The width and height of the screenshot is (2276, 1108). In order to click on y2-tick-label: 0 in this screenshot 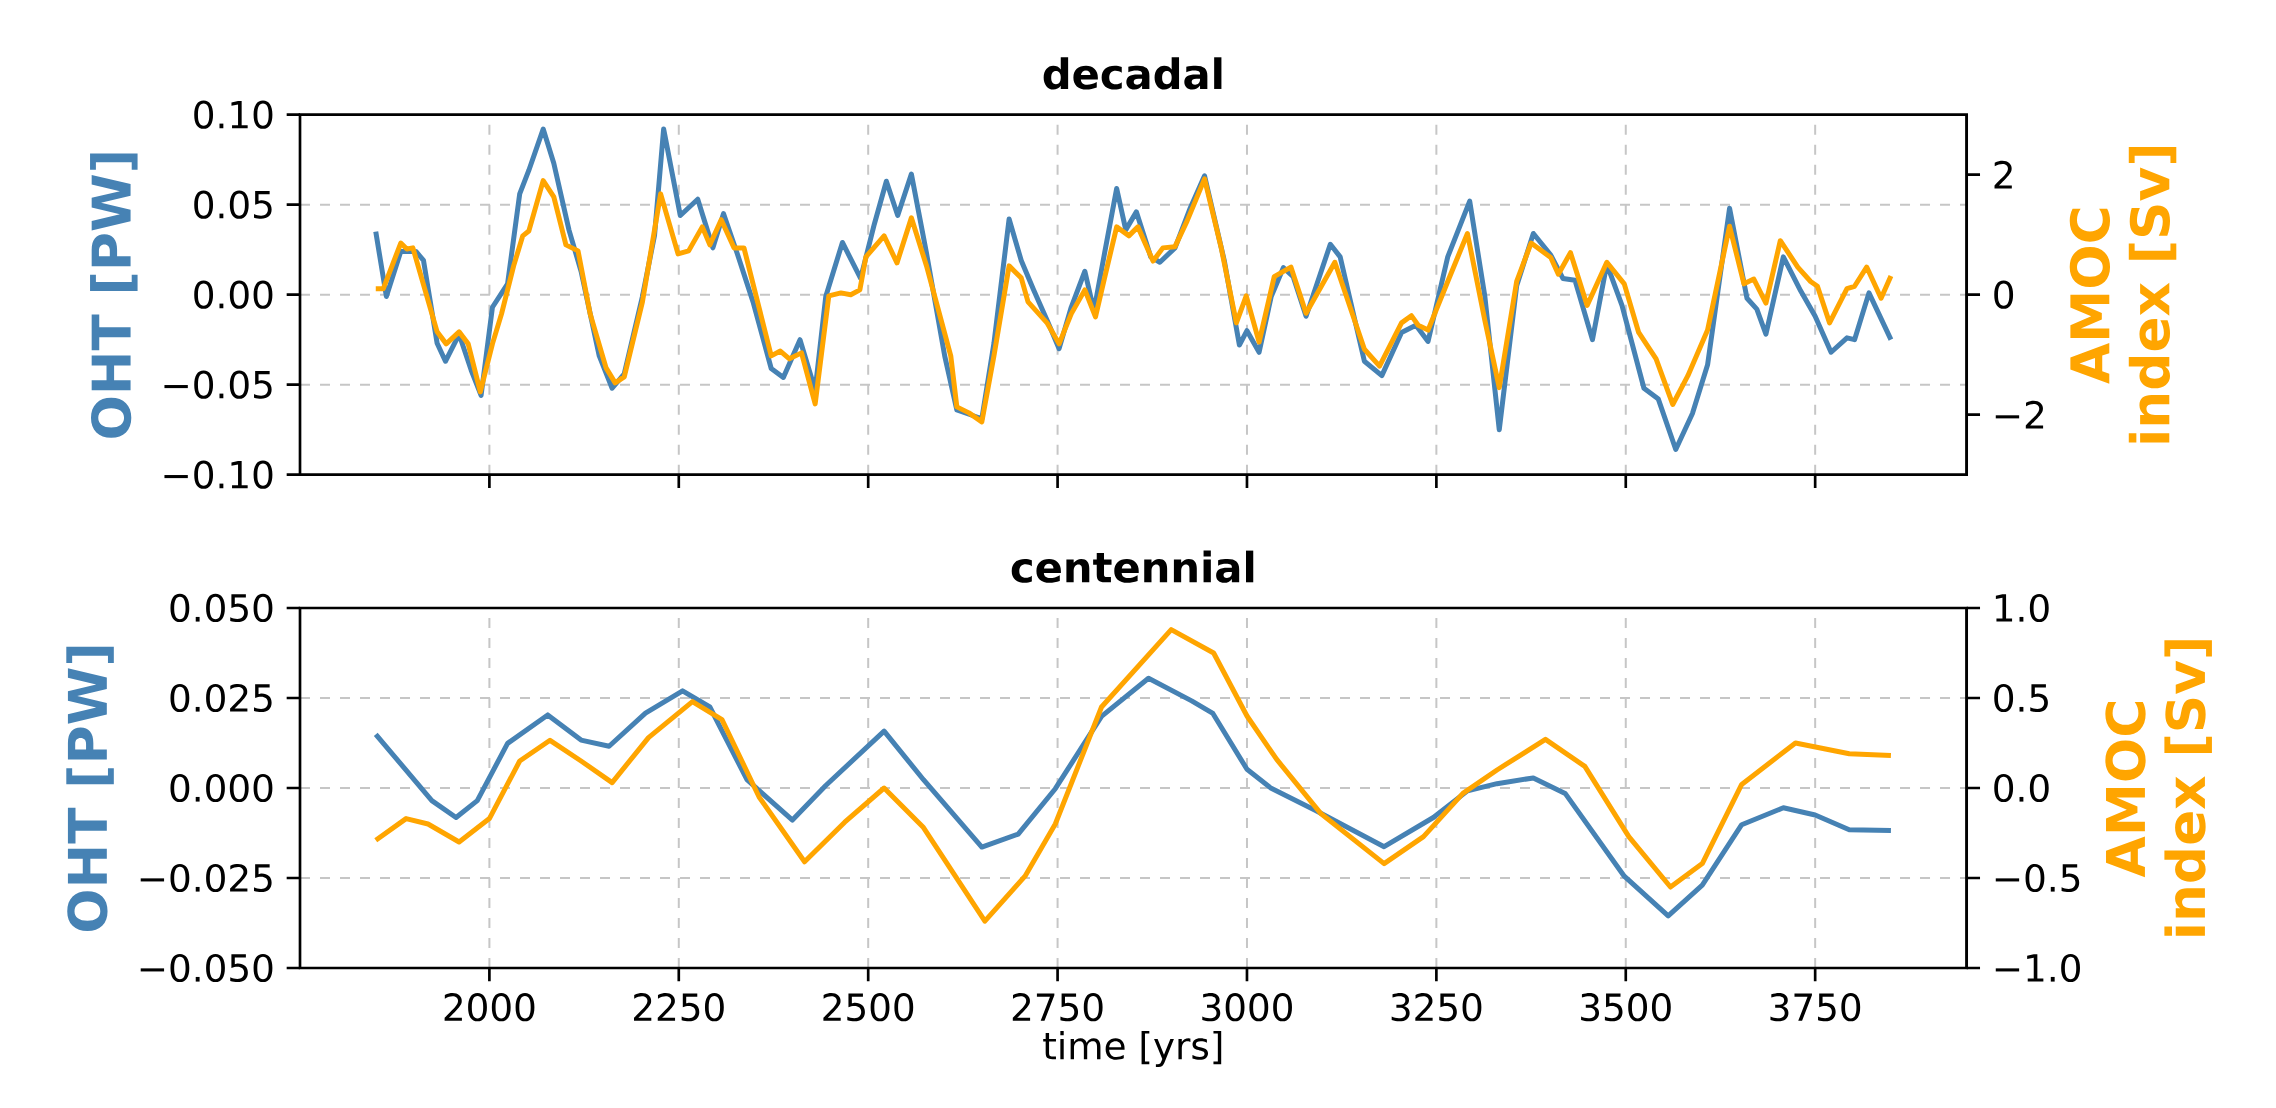, I will do `click(2004, 294)`.